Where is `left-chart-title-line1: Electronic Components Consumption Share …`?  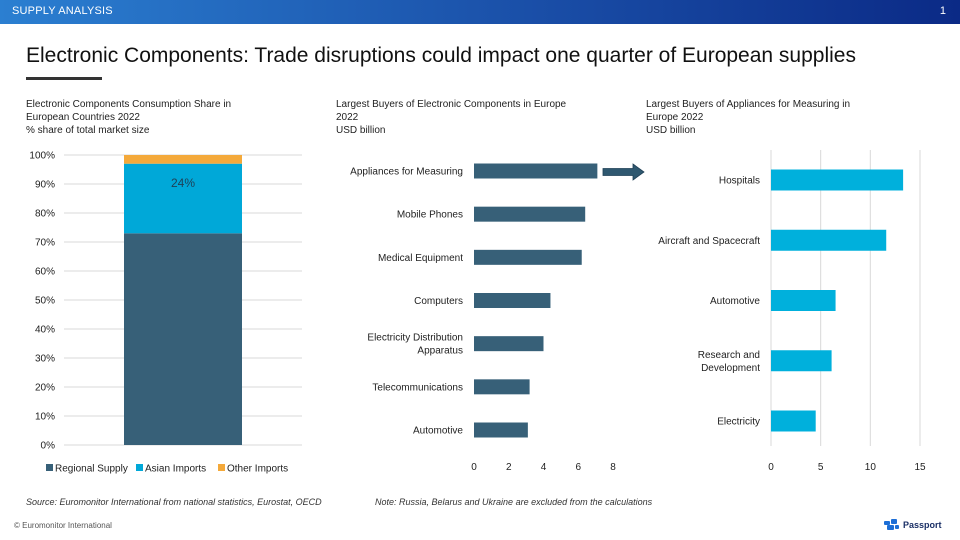 left-chart-title-line1: Electronic Components Consumption Share … is located at coordinates (129, 104).